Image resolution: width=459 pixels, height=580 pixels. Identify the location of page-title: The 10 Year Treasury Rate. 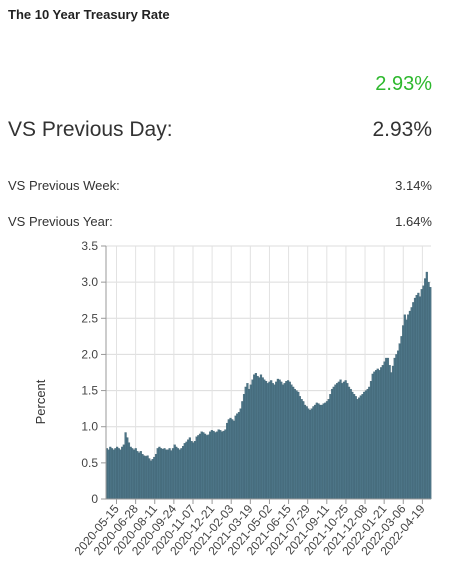
(89, 14).